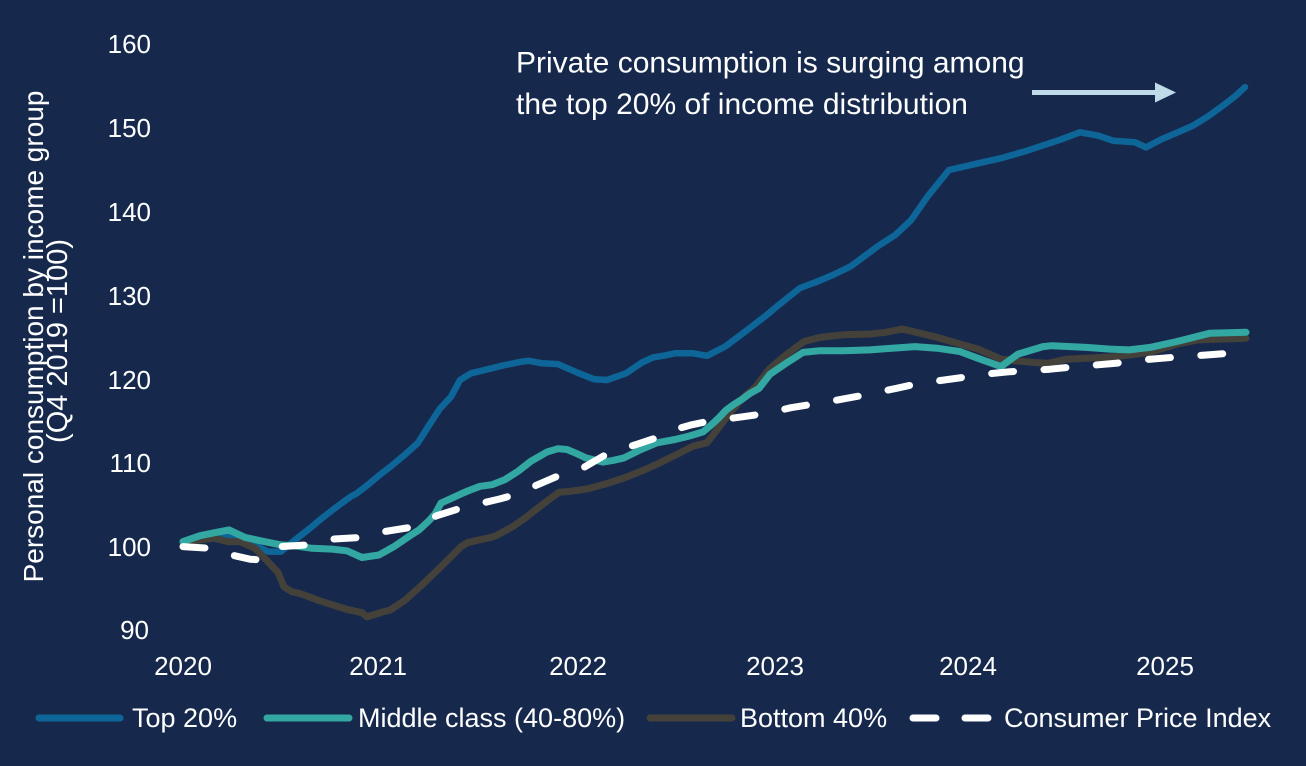  Describe the element at coordinates (775, 666) in the screenshot. I see `svg-text: 2023` at that location.